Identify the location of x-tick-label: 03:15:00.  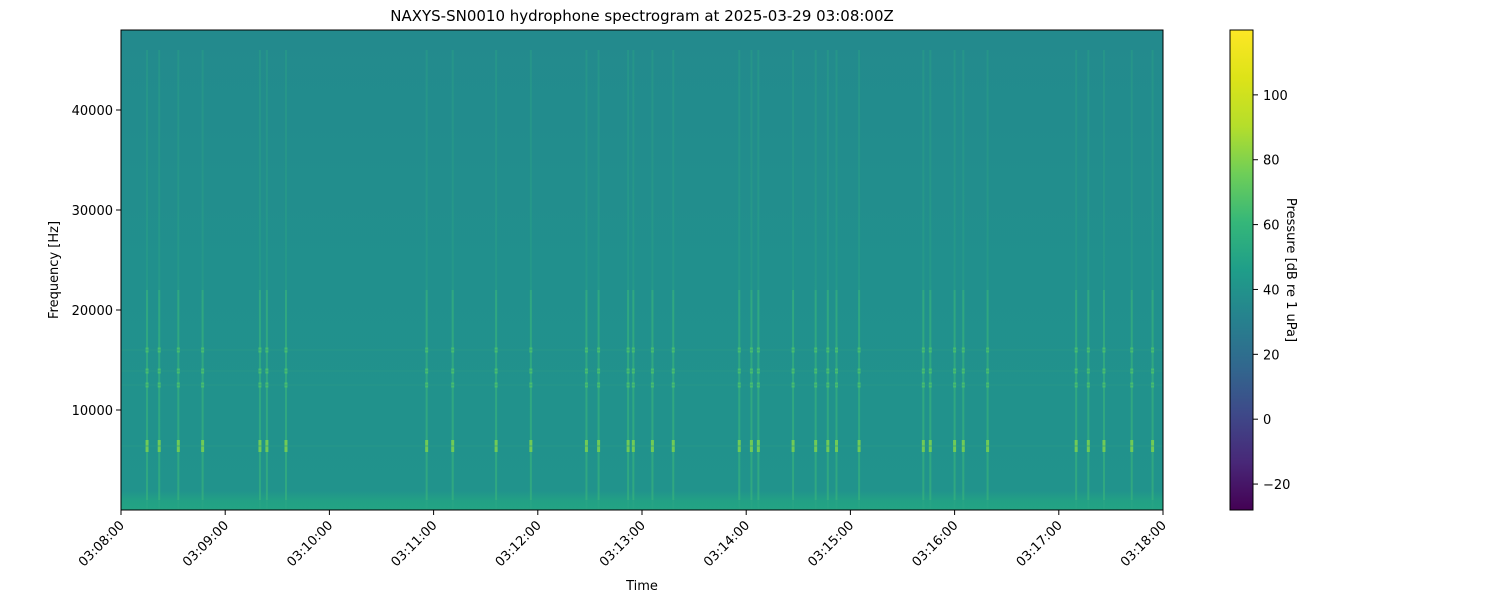
(831, 544).